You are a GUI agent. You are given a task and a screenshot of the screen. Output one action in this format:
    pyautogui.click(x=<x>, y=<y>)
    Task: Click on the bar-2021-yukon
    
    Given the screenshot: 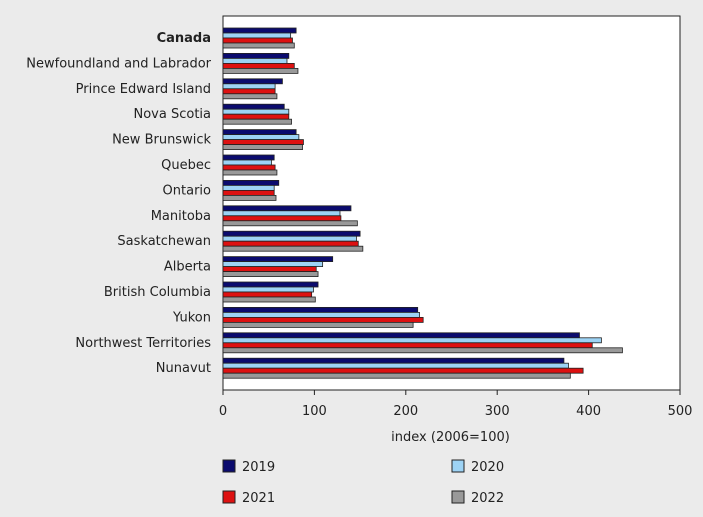 What is the action you would take?
    pyautogui.click(x=323, y=319)
    